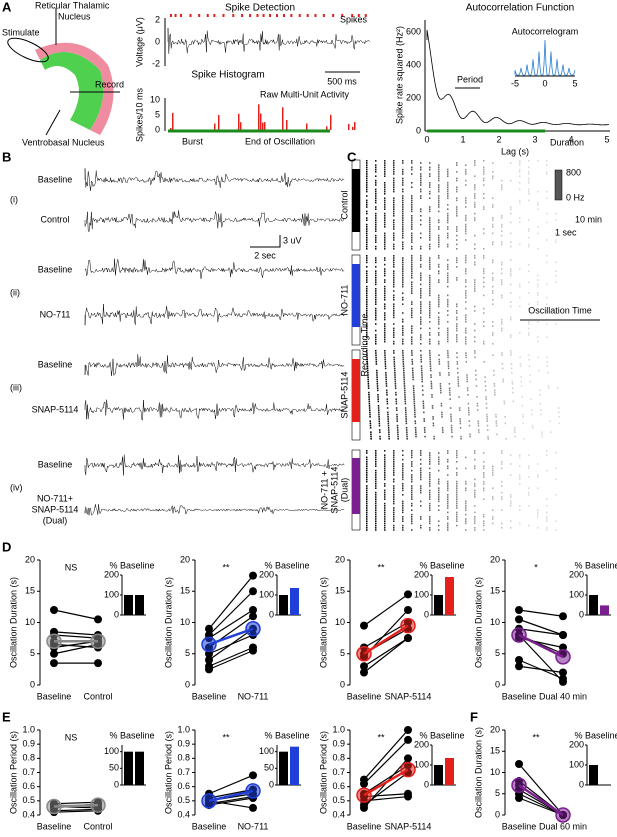 The height and width of the screenshot is (837, 617). Describe the element at coordinates (323, 622) in the screenshot. I see `axis-label: Oscillation Duration (s)` at that location.